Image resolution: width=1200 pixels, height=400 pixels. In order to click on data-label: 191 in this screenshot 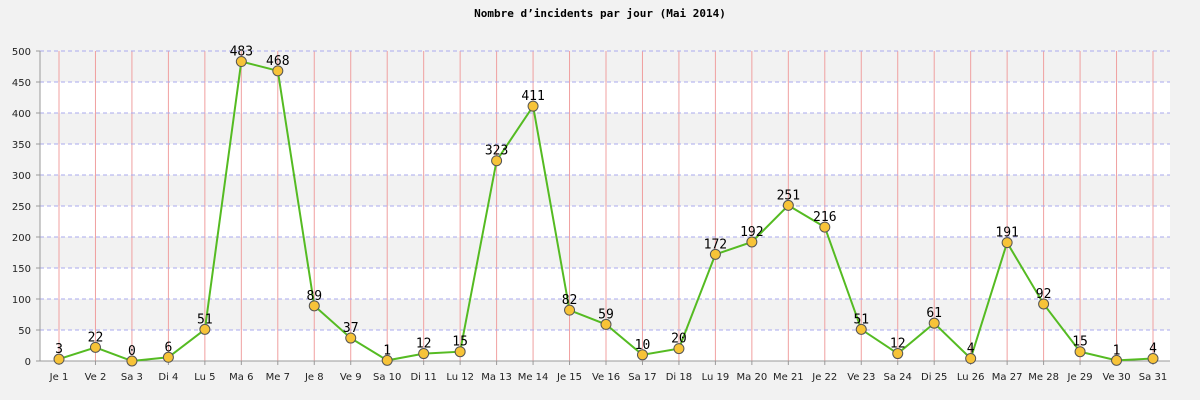, I will do `click(1006, 233)`.